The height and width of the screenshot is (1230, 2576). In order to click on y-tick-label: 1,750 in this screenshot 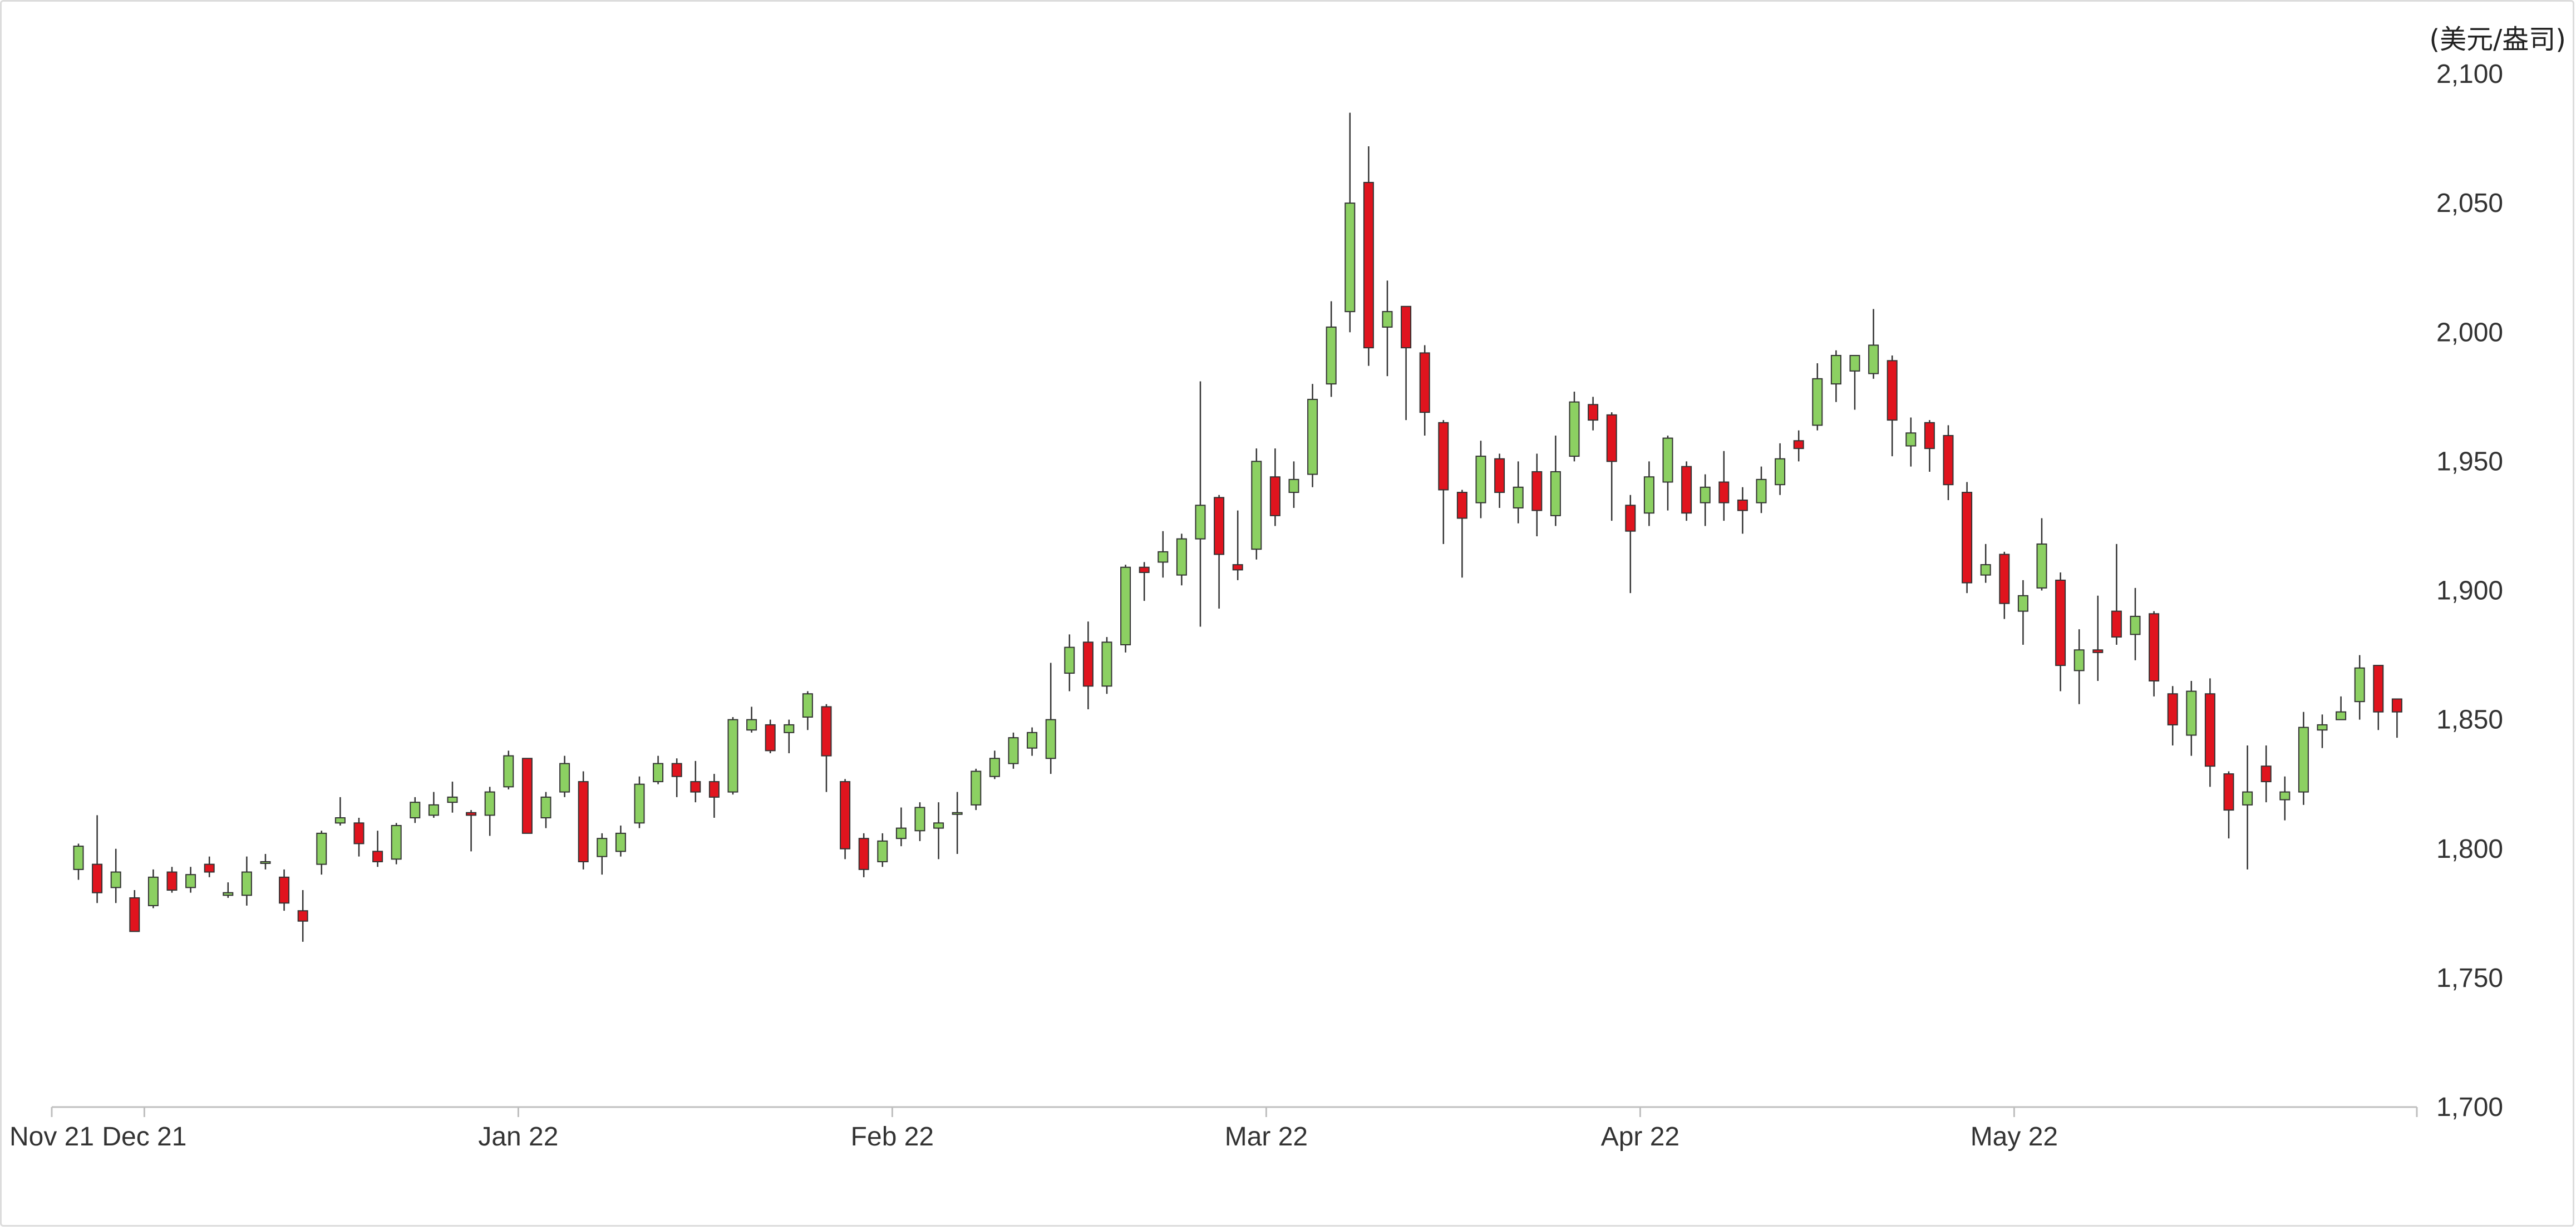, I will do `click(2470, 979)`.